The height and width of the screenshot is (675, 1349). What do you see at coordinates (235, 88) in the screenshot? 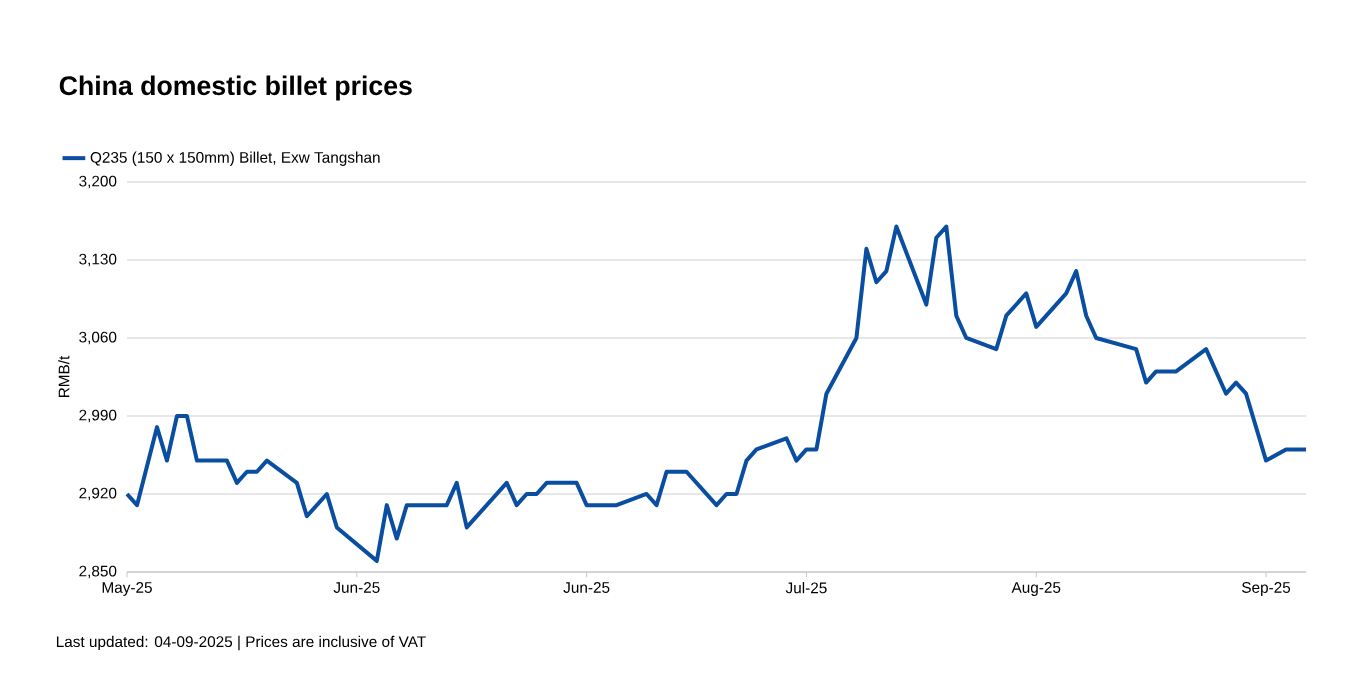
I see `chart-title: China domestic billet prices` at bounding box center [235, 88].